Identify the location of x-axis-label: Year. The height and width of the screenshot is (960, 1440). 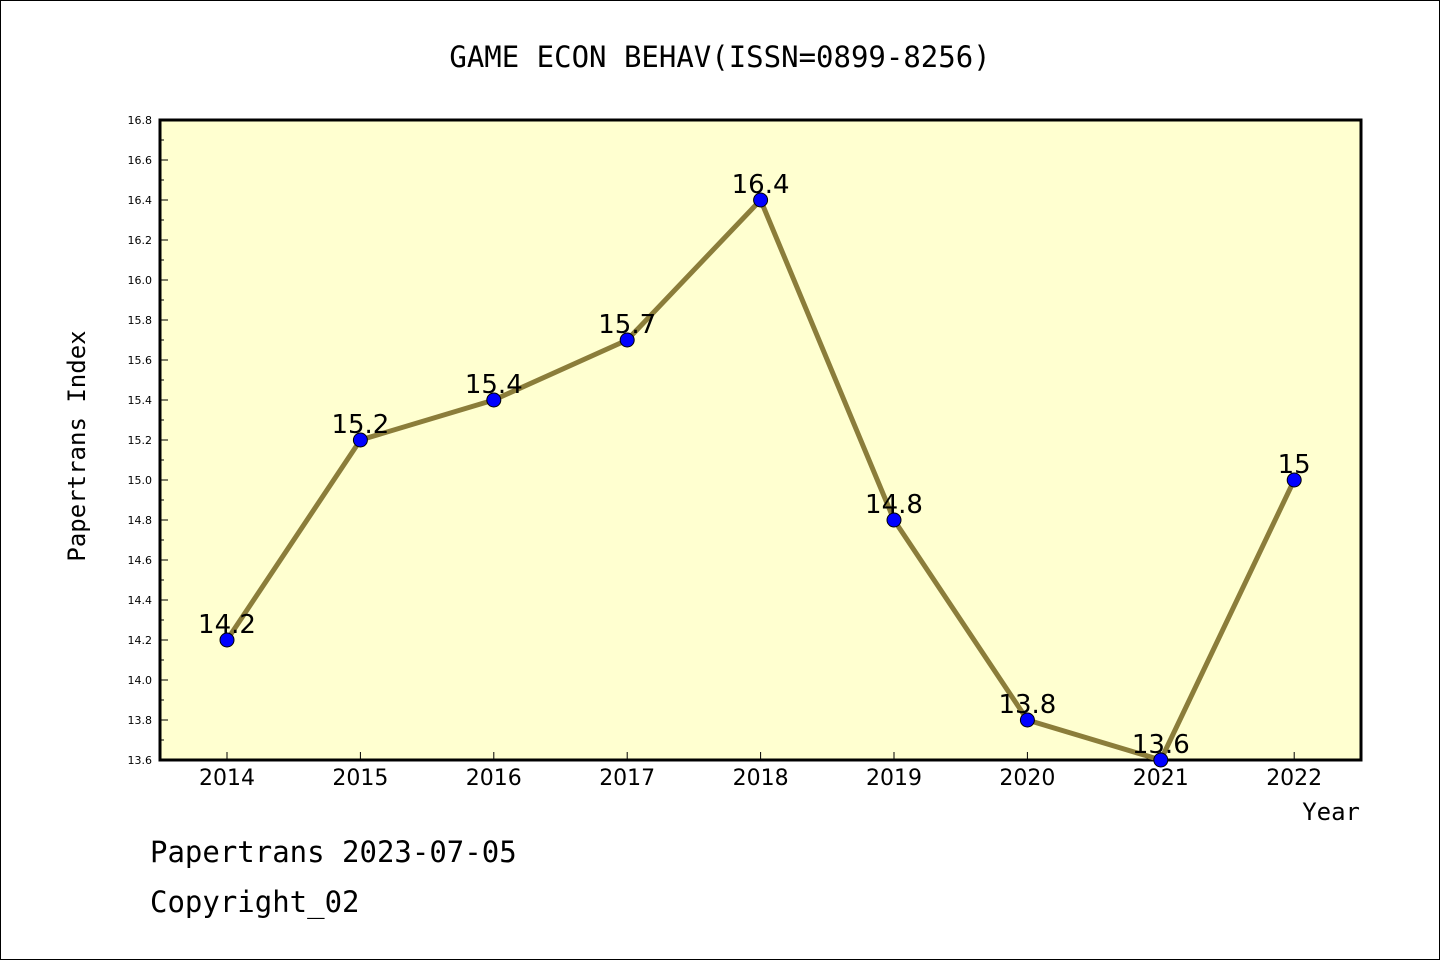
(1331, 812).